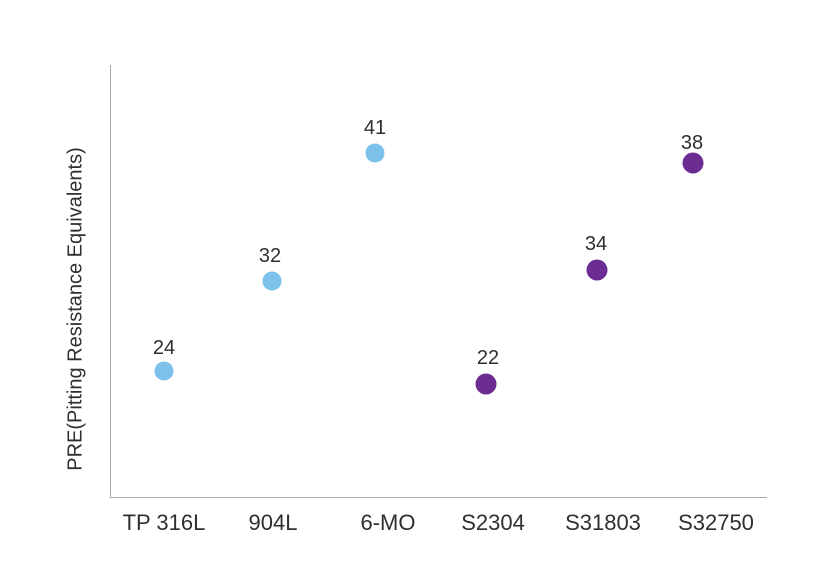 The height and width of the screenshot is (562, 814). I want to click on x-tick-label: TP 316L, so click(164, 522).